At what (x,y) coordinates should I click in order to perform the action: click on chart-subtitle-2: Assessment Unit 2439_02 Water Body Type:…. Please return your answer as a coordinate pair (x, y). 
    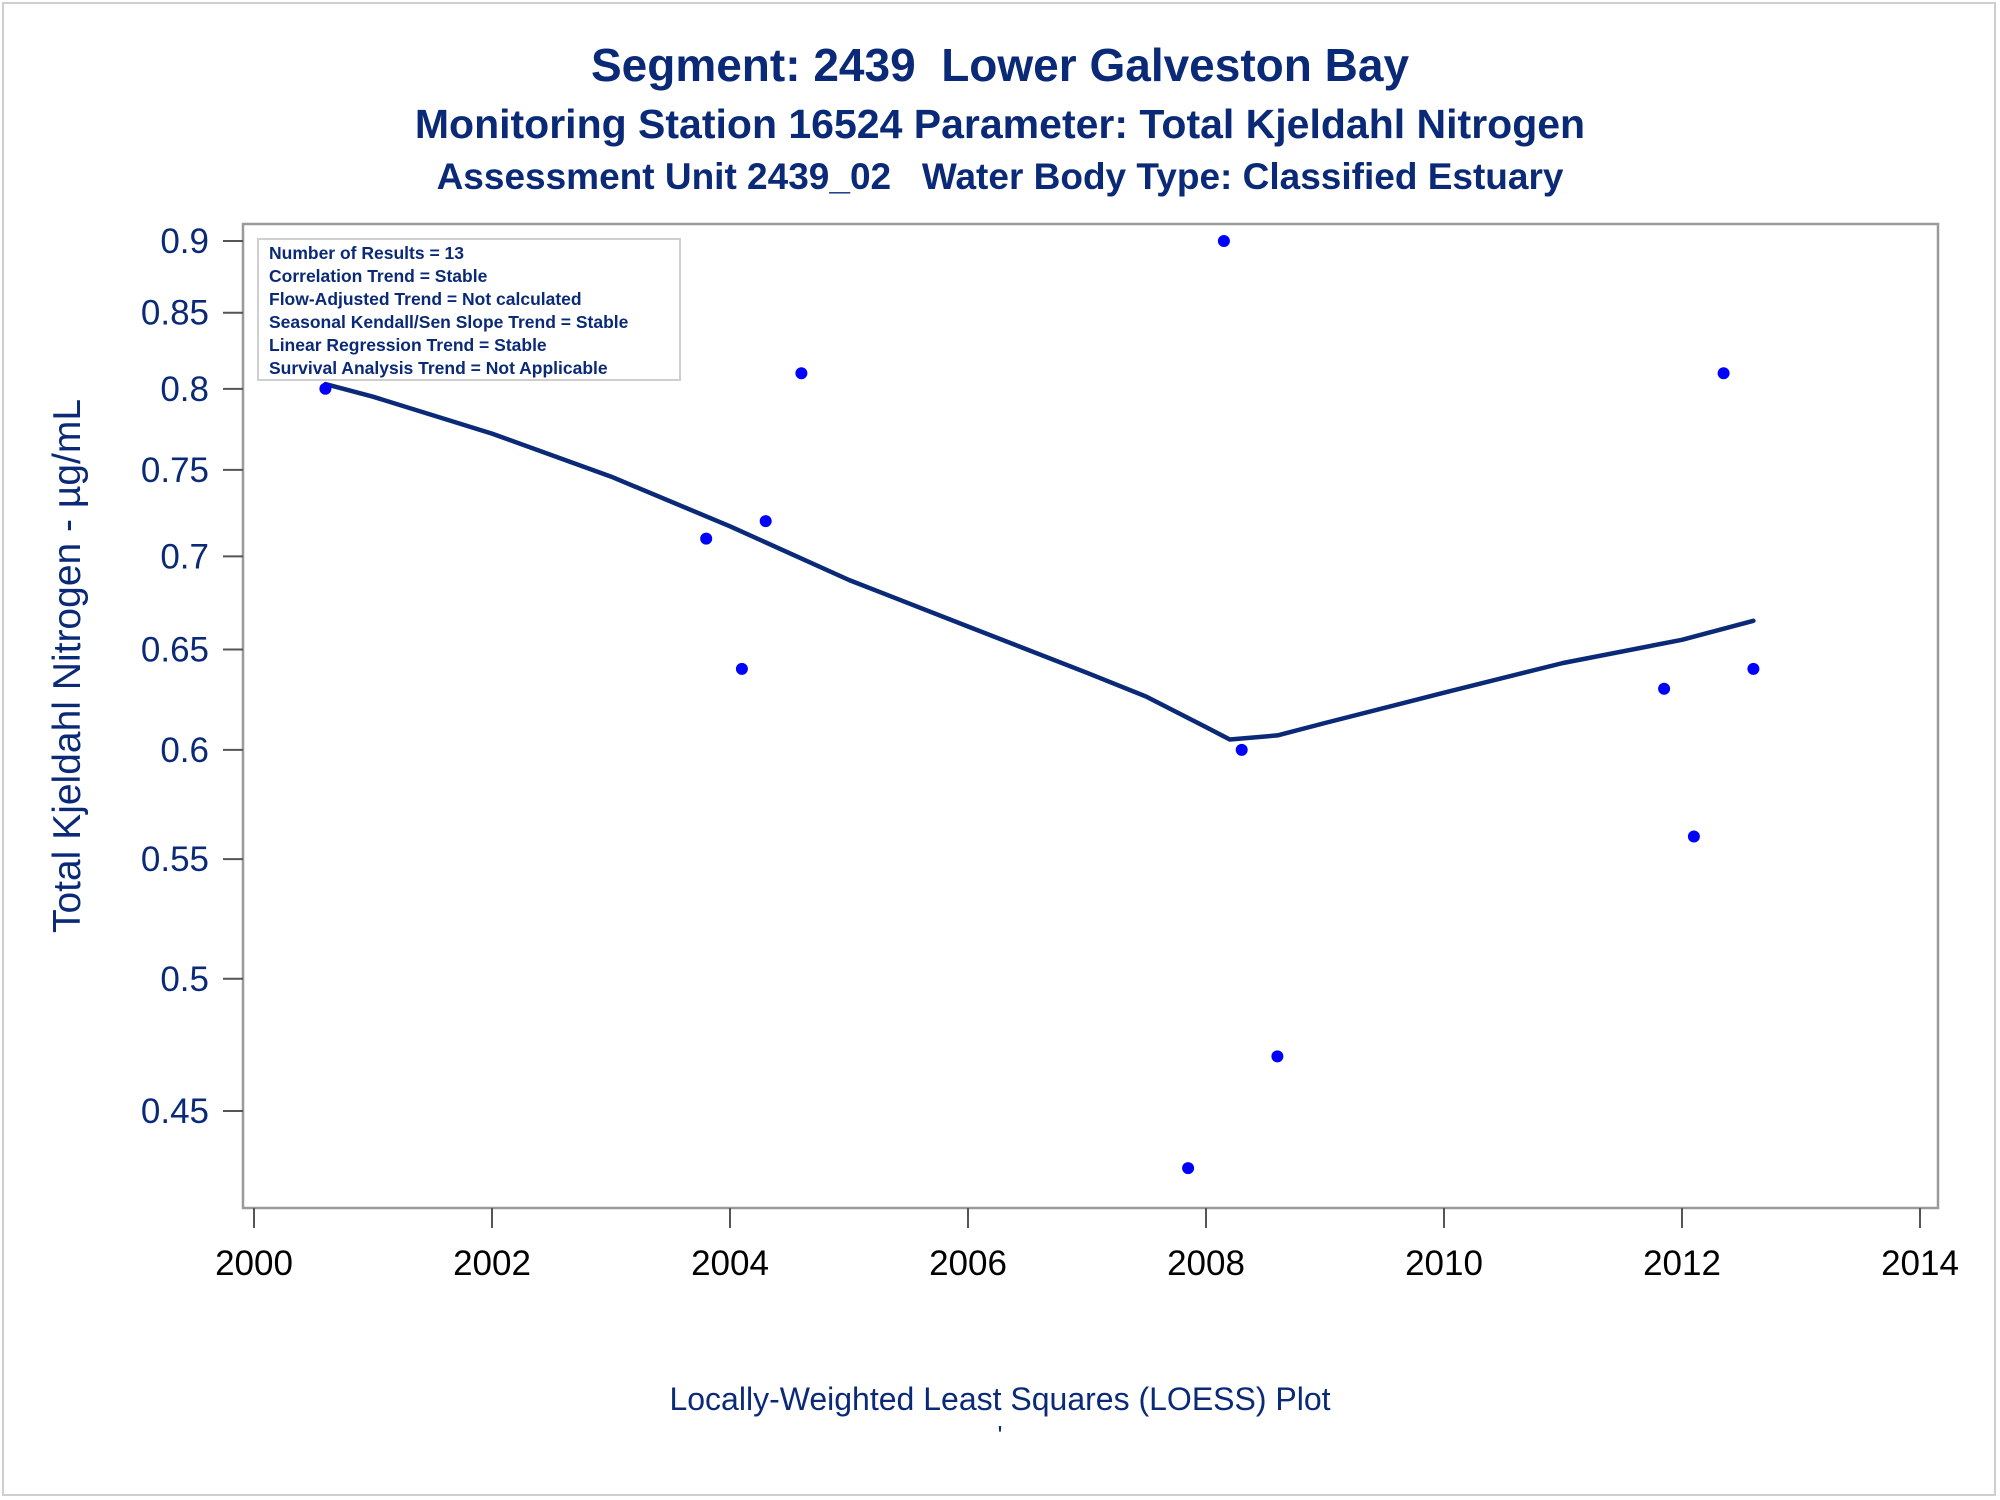
    Looking at the image, I should click on (1000, 176).